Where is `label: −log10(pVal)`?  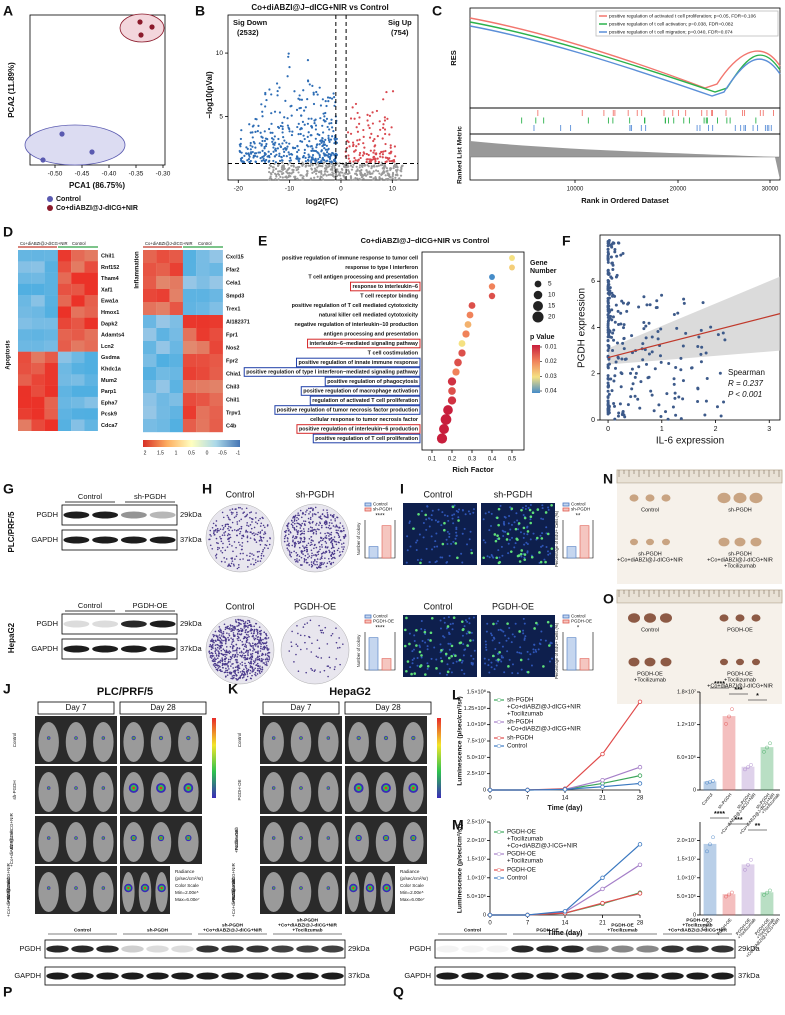 label: −log10(pVal) is located at coordinates (209, 95).